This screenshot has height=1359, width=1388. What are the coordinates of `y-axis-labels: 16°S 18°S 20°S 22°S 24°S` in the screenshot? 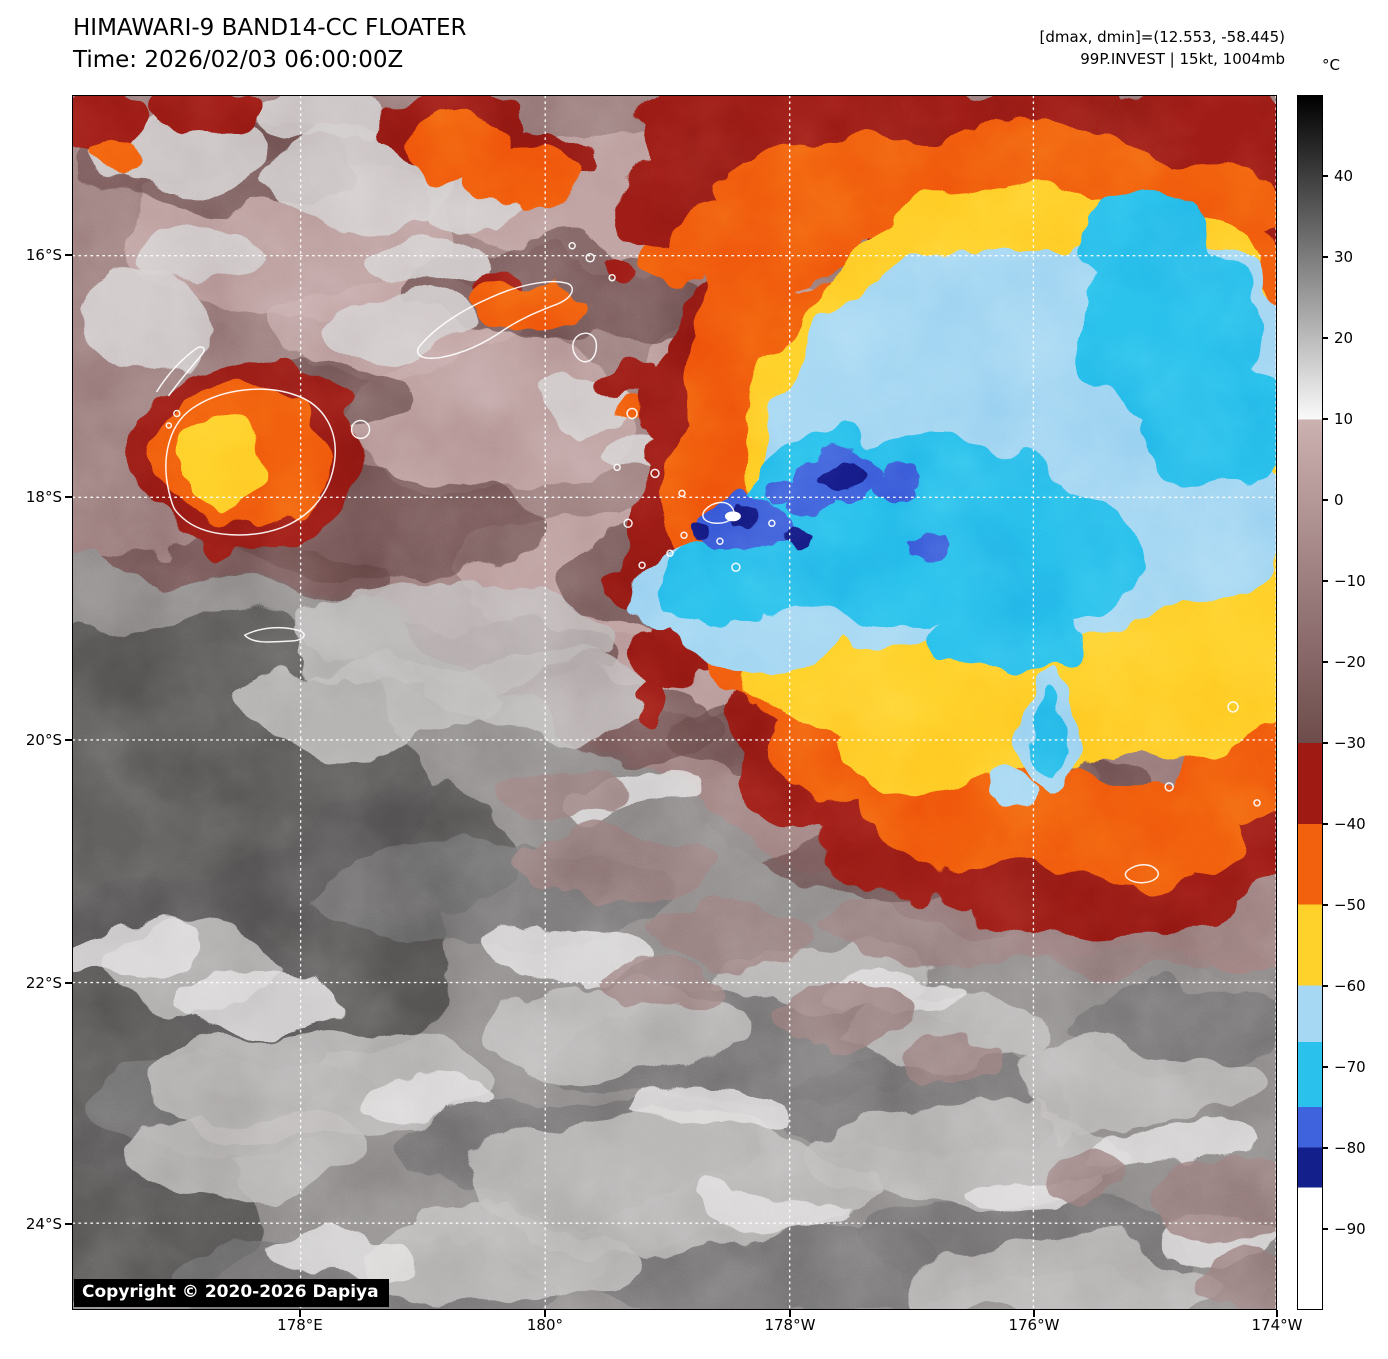 It's located at (39, 702).